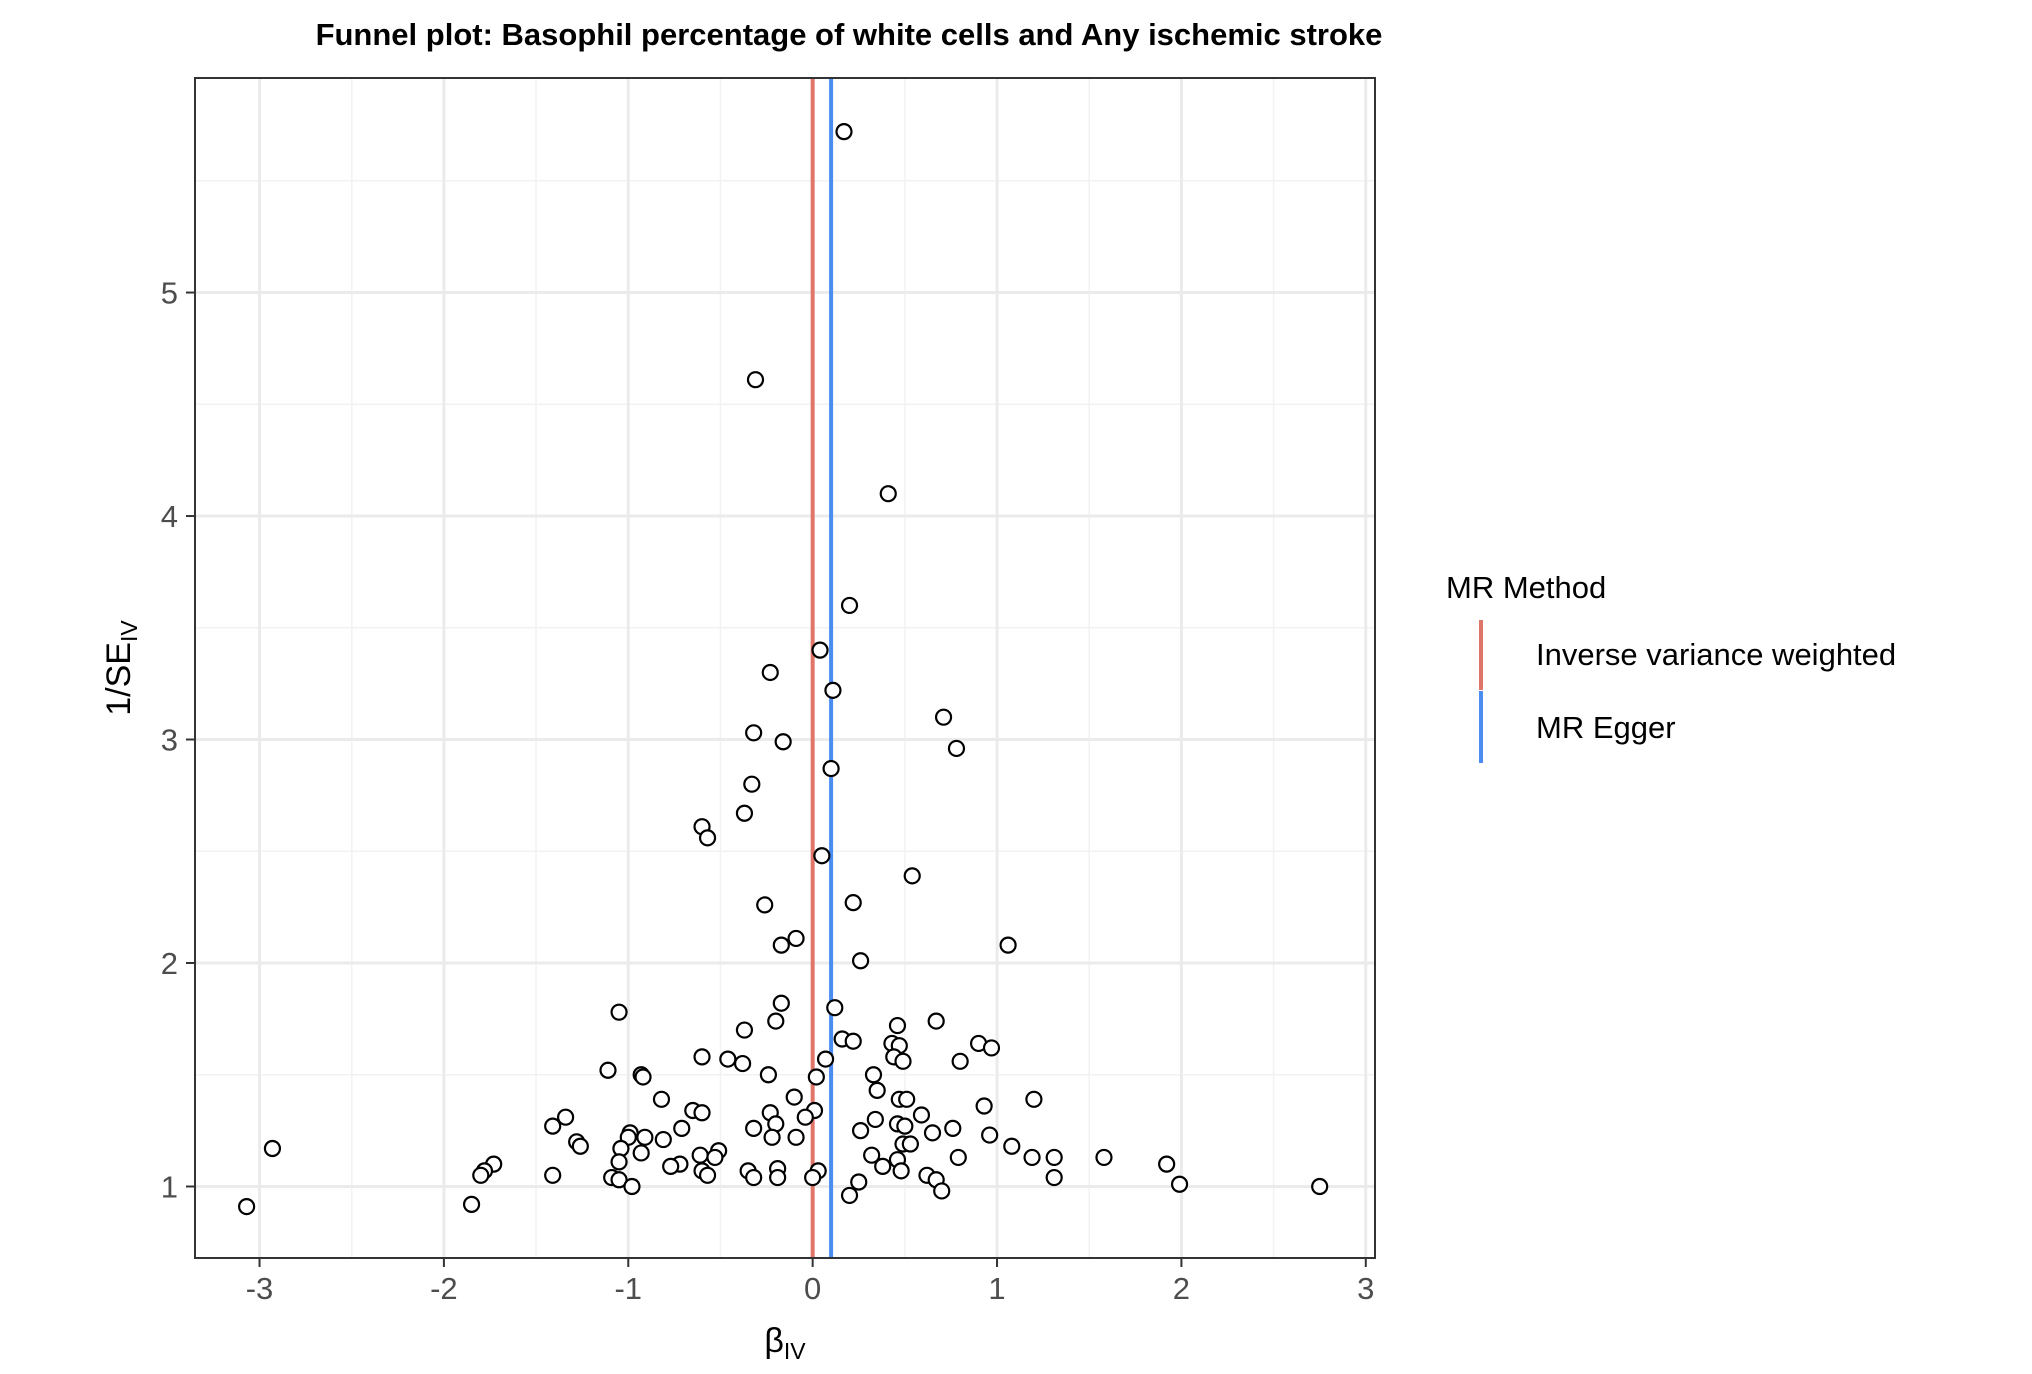 This screenshot has height=1374, width=2032. Describe the element at coordinates (628, 1288) in the screenshot. I see `x-tick-label: -1` at that location.